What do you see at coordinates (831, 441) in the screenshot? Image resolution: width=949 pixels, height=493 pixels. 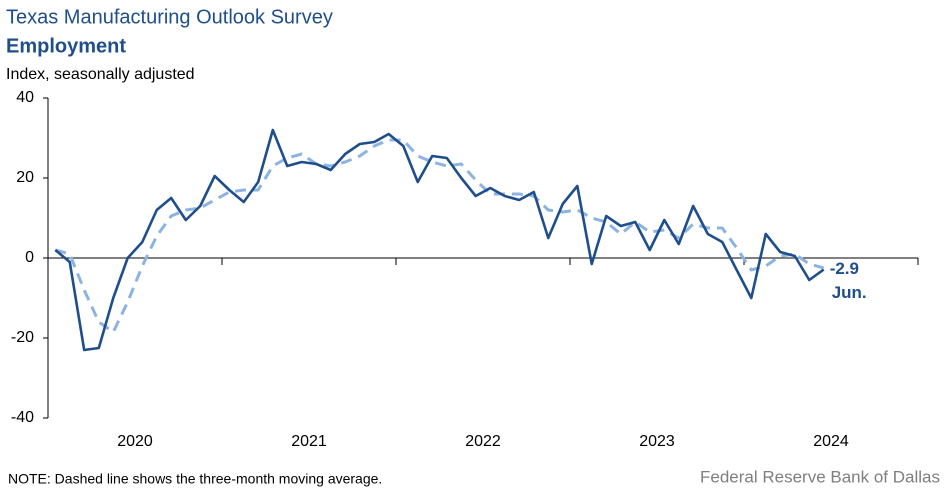 I see `x-tick-label: 2024` at bounding box center [831, 441].